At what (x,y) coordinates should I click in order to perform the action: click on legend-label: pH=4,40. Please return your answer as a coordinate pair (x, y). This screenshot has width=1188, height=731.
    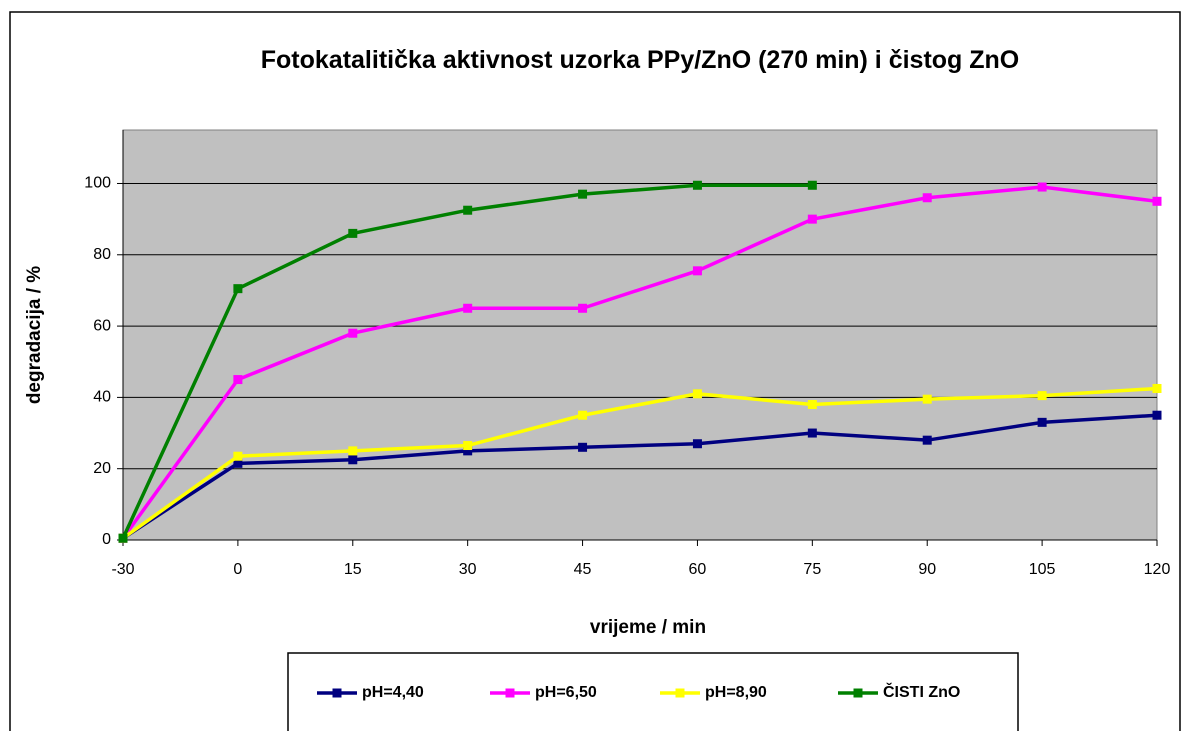
    Looking at the image, I should click on (393, 692).